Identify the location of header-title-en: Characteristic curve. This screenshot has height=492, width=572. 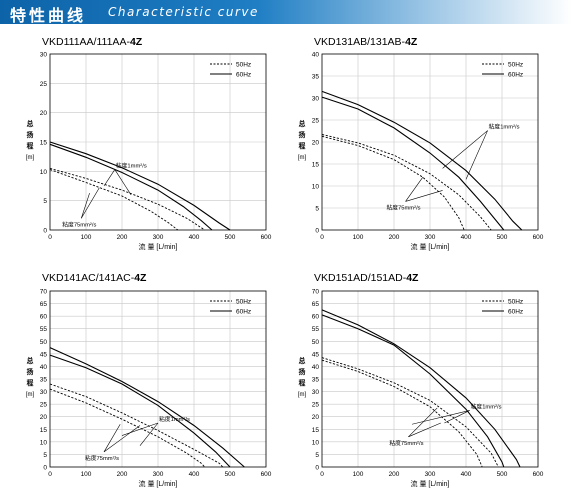
(183, 12).